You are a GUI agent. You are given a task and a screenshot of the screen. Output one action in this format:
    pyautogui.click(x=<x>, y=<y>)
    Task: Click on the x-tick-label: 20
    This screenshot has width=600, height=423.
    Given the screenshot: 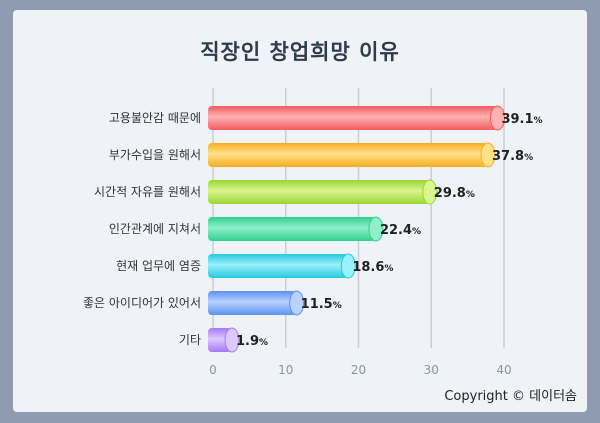 What is the action you would take?
    pyautogui.click(x=358, y=370)
    